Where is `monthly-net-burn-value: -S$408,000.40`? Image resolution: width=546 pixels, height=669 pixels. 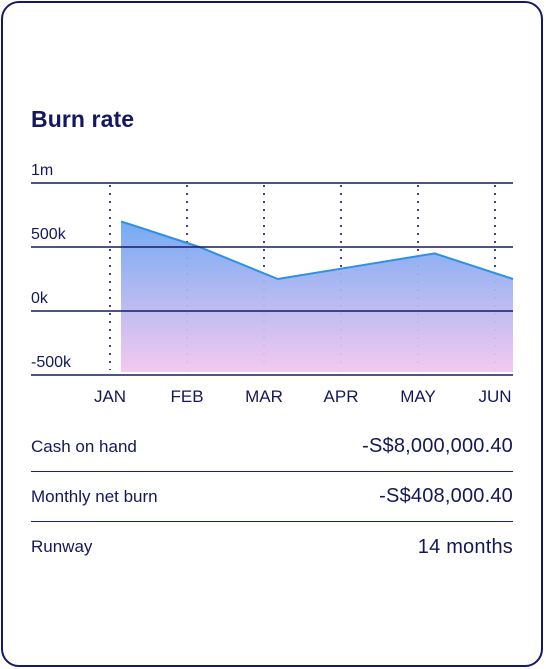
monthly-net-burn-value: -S$408,000.40 is located at coordinates (446, 496).